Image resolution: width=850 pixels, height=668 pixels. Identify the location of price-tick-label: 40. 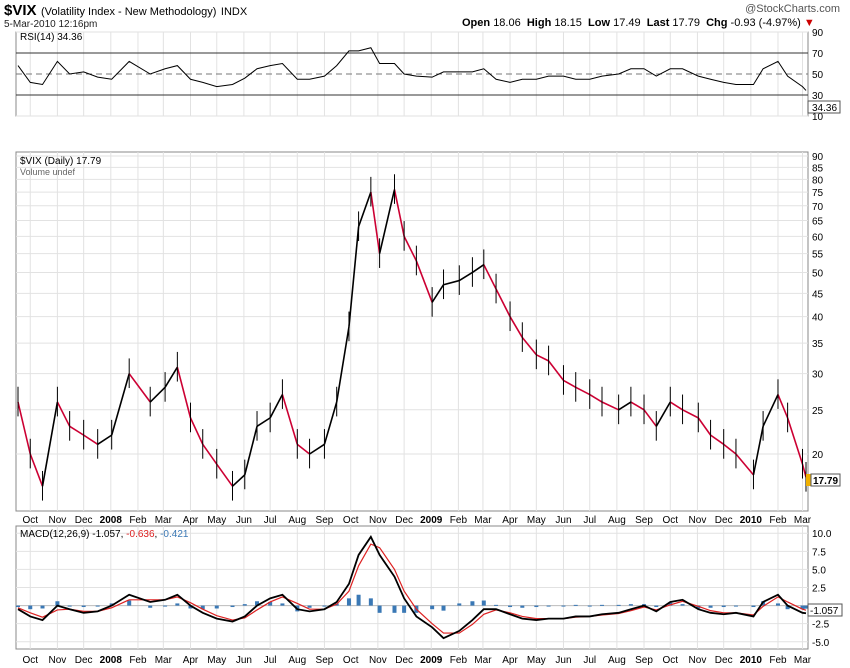
(818, 318).